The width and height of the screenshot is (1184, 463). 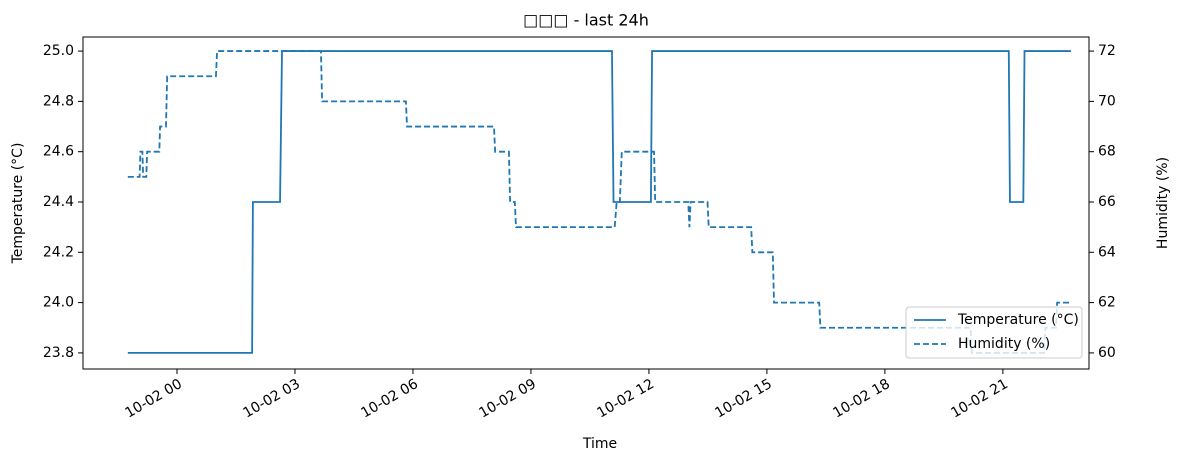 I want to click on y2-tick-label: 60, so click(x=1107, y=353).